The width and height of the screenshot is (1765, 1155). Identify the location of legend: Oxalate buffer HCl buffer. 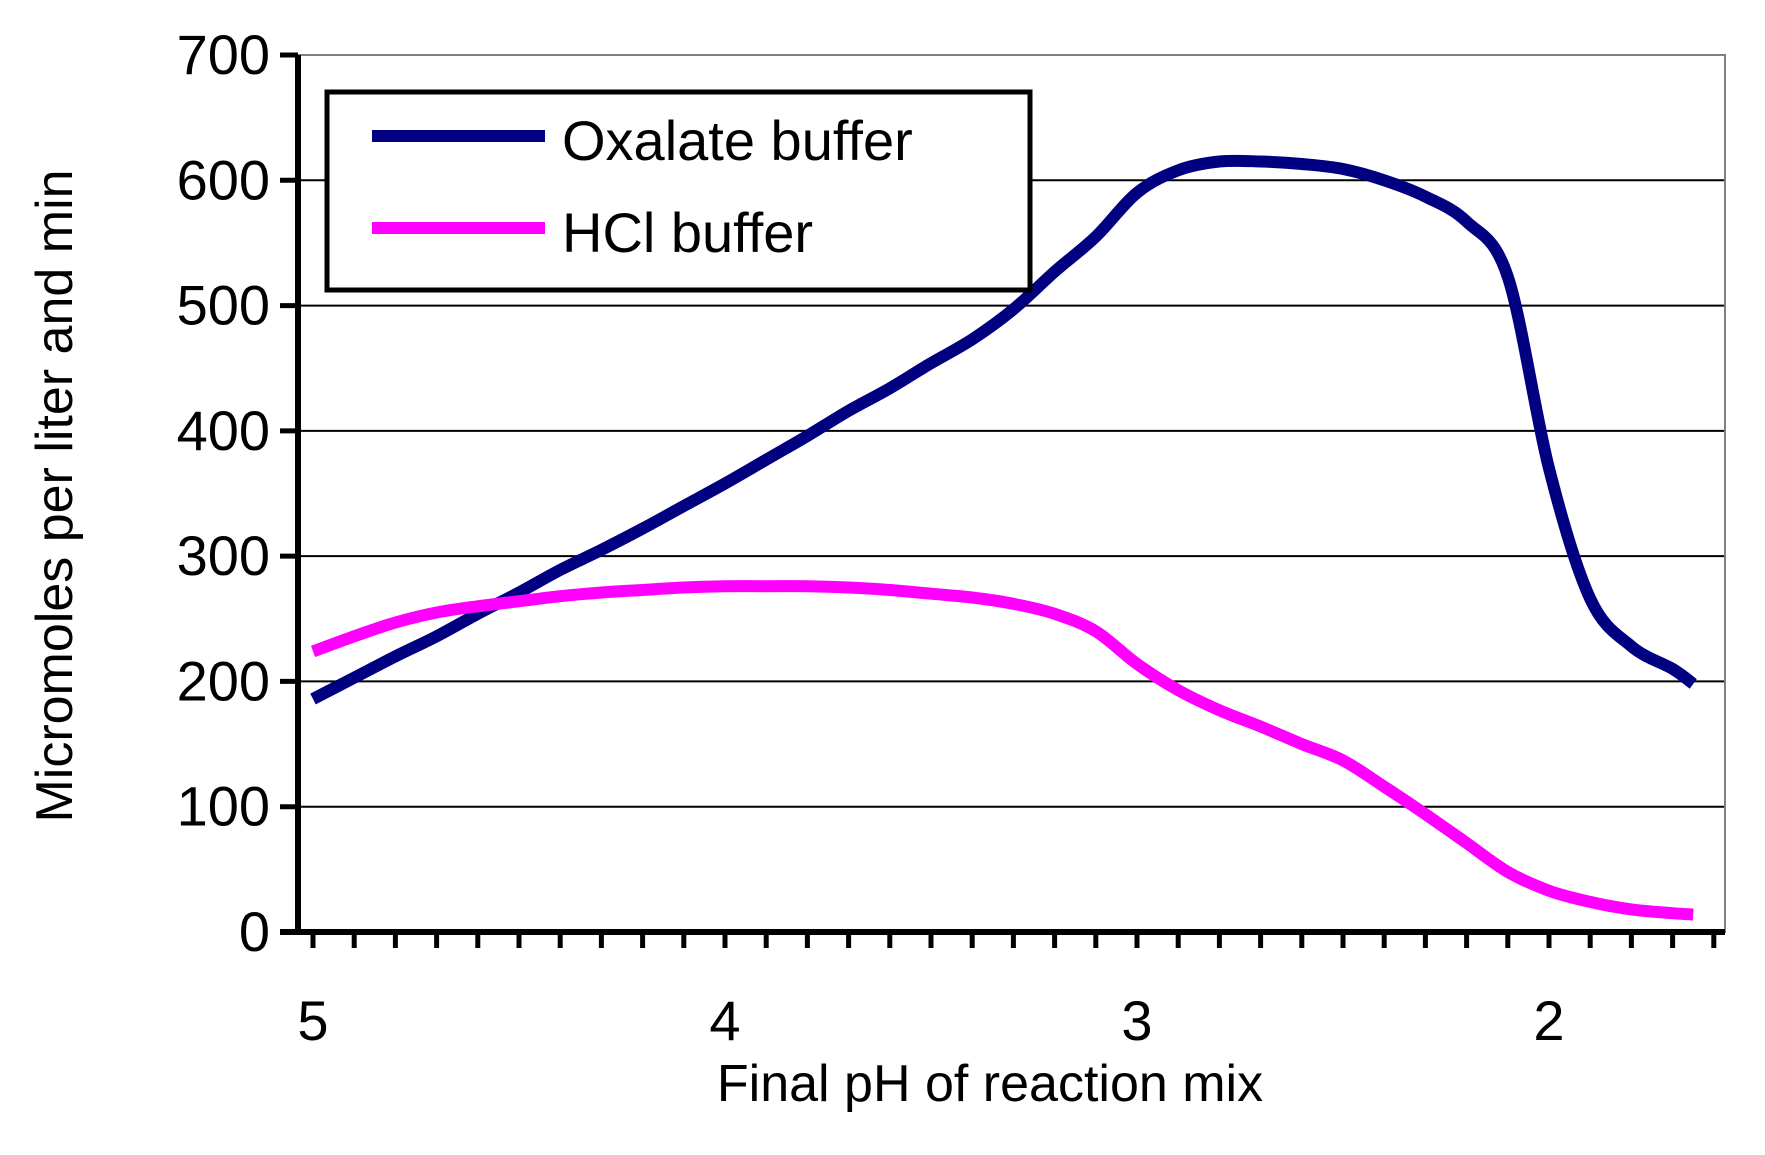
(678, 191).